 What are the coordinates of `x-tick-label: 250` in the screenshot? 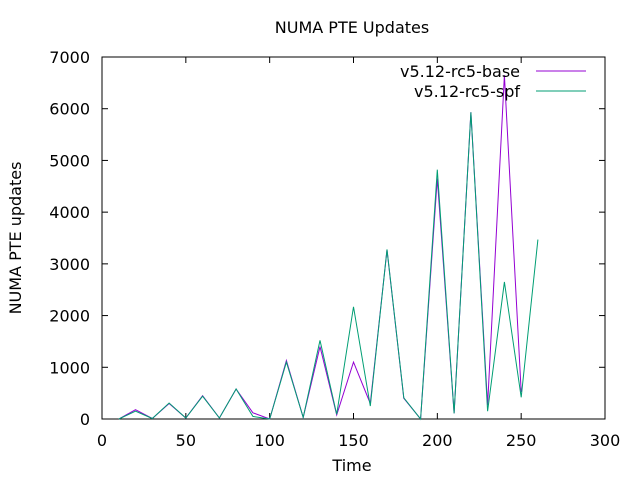 It's located at (521, 440).